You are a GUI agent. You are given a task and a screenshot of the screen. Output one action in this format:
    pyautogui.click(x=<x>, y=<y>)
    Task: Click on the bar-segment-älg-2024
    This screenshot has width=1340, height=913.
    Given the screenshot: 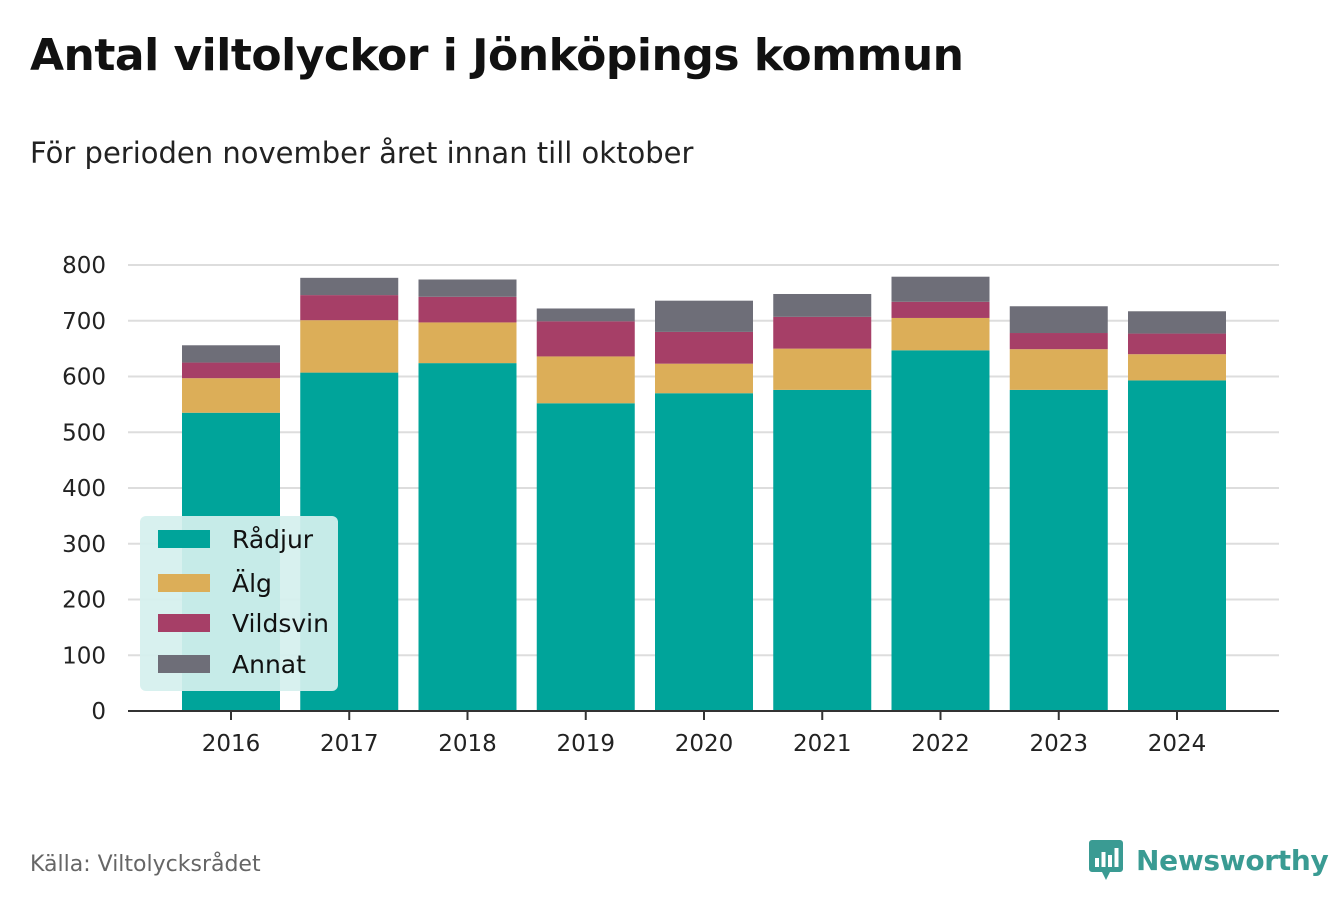 What is the action you would take?
    pyautogui.click(x=1177, y=367)
    